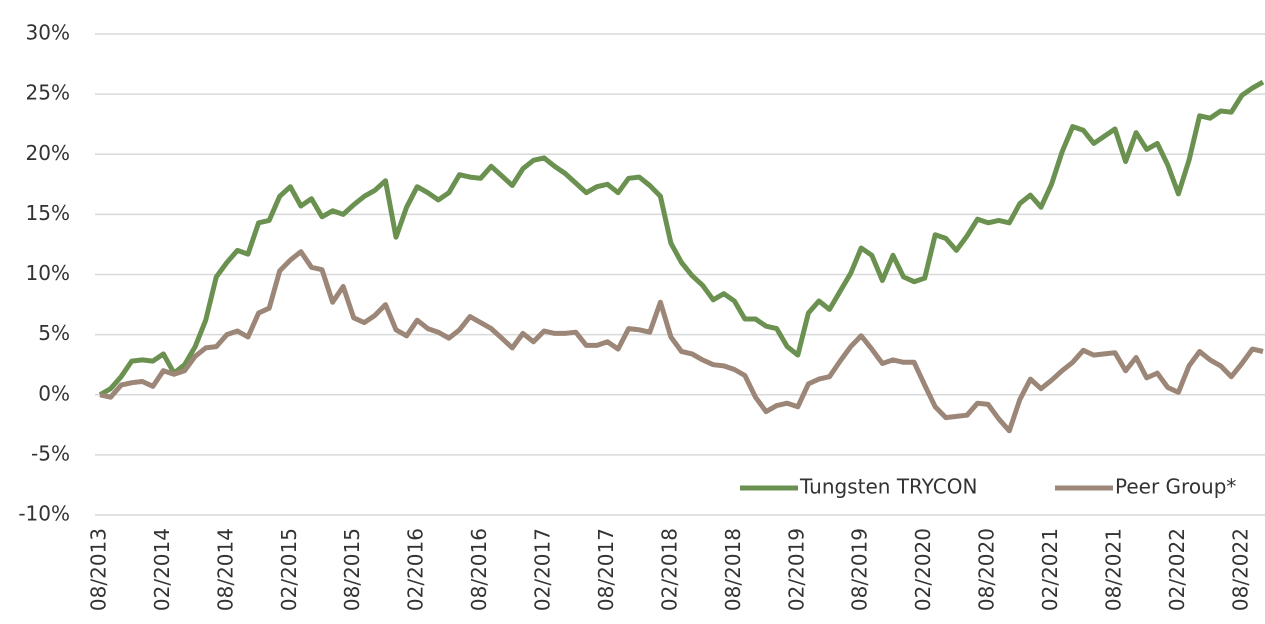  Describe the element at coordinates (54, 333) in the screenshot. I see `y-tick-label: 5%` at that location.